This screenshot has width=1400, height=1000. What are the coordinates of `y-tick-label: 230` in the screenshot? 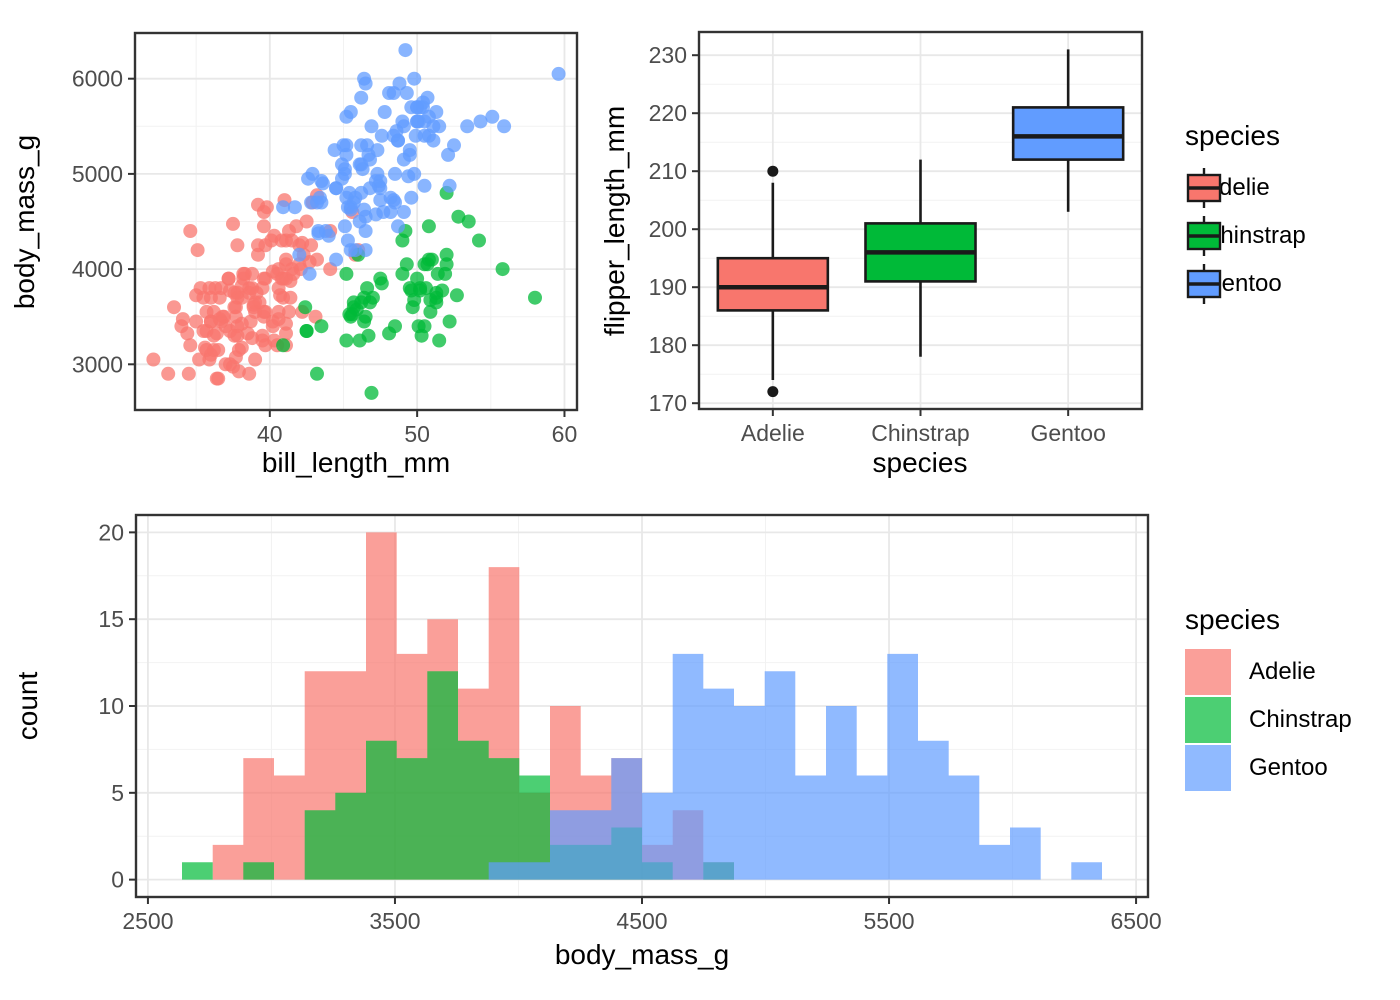 It's located at (668, 55).